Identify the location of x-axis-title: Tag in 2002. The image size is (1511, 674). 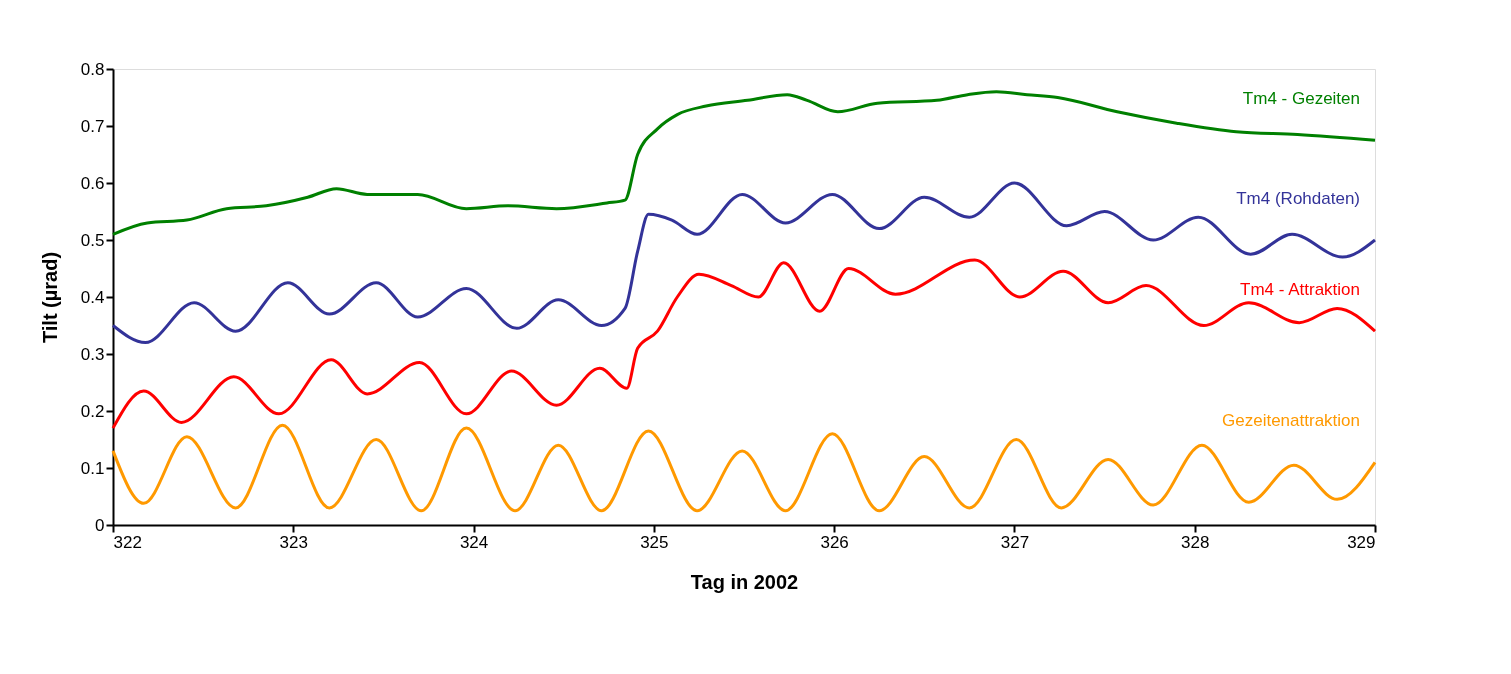
(744, 581).